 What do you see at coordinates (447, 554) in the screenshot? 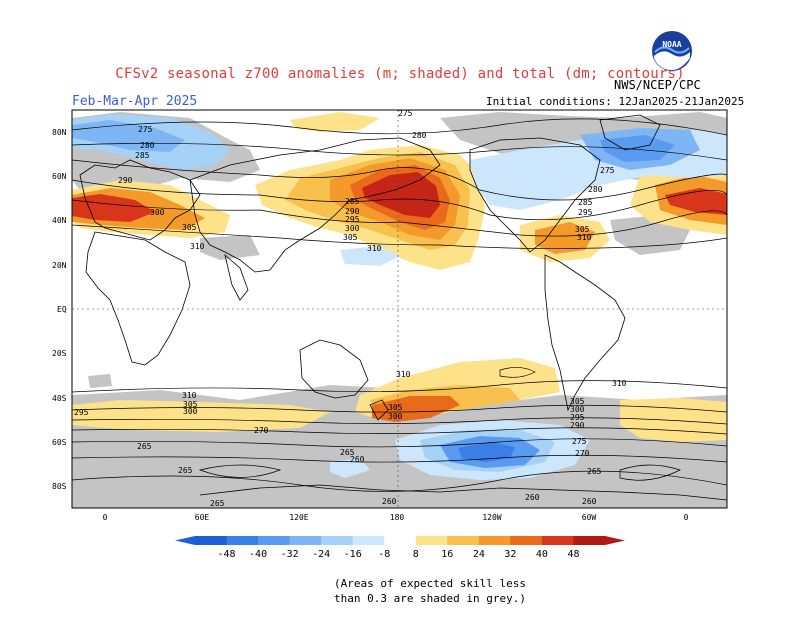
I see `colorbar-tick-label: 16` at bounding box center [447, 554].